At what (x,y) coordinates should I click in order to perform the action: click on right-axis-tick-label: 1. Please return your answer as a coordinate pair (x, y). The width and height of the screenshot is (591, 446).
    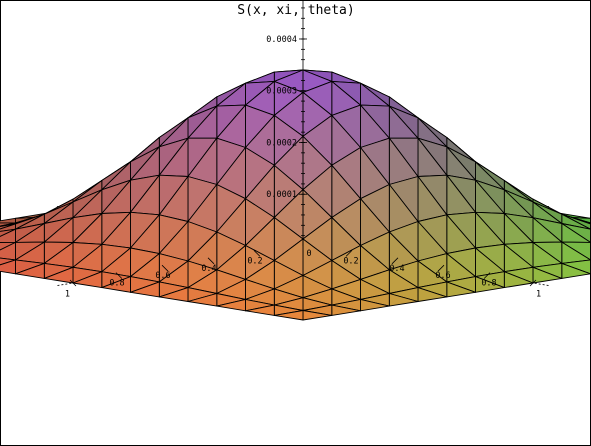
    Looking at the image, I should click on (538, 295).